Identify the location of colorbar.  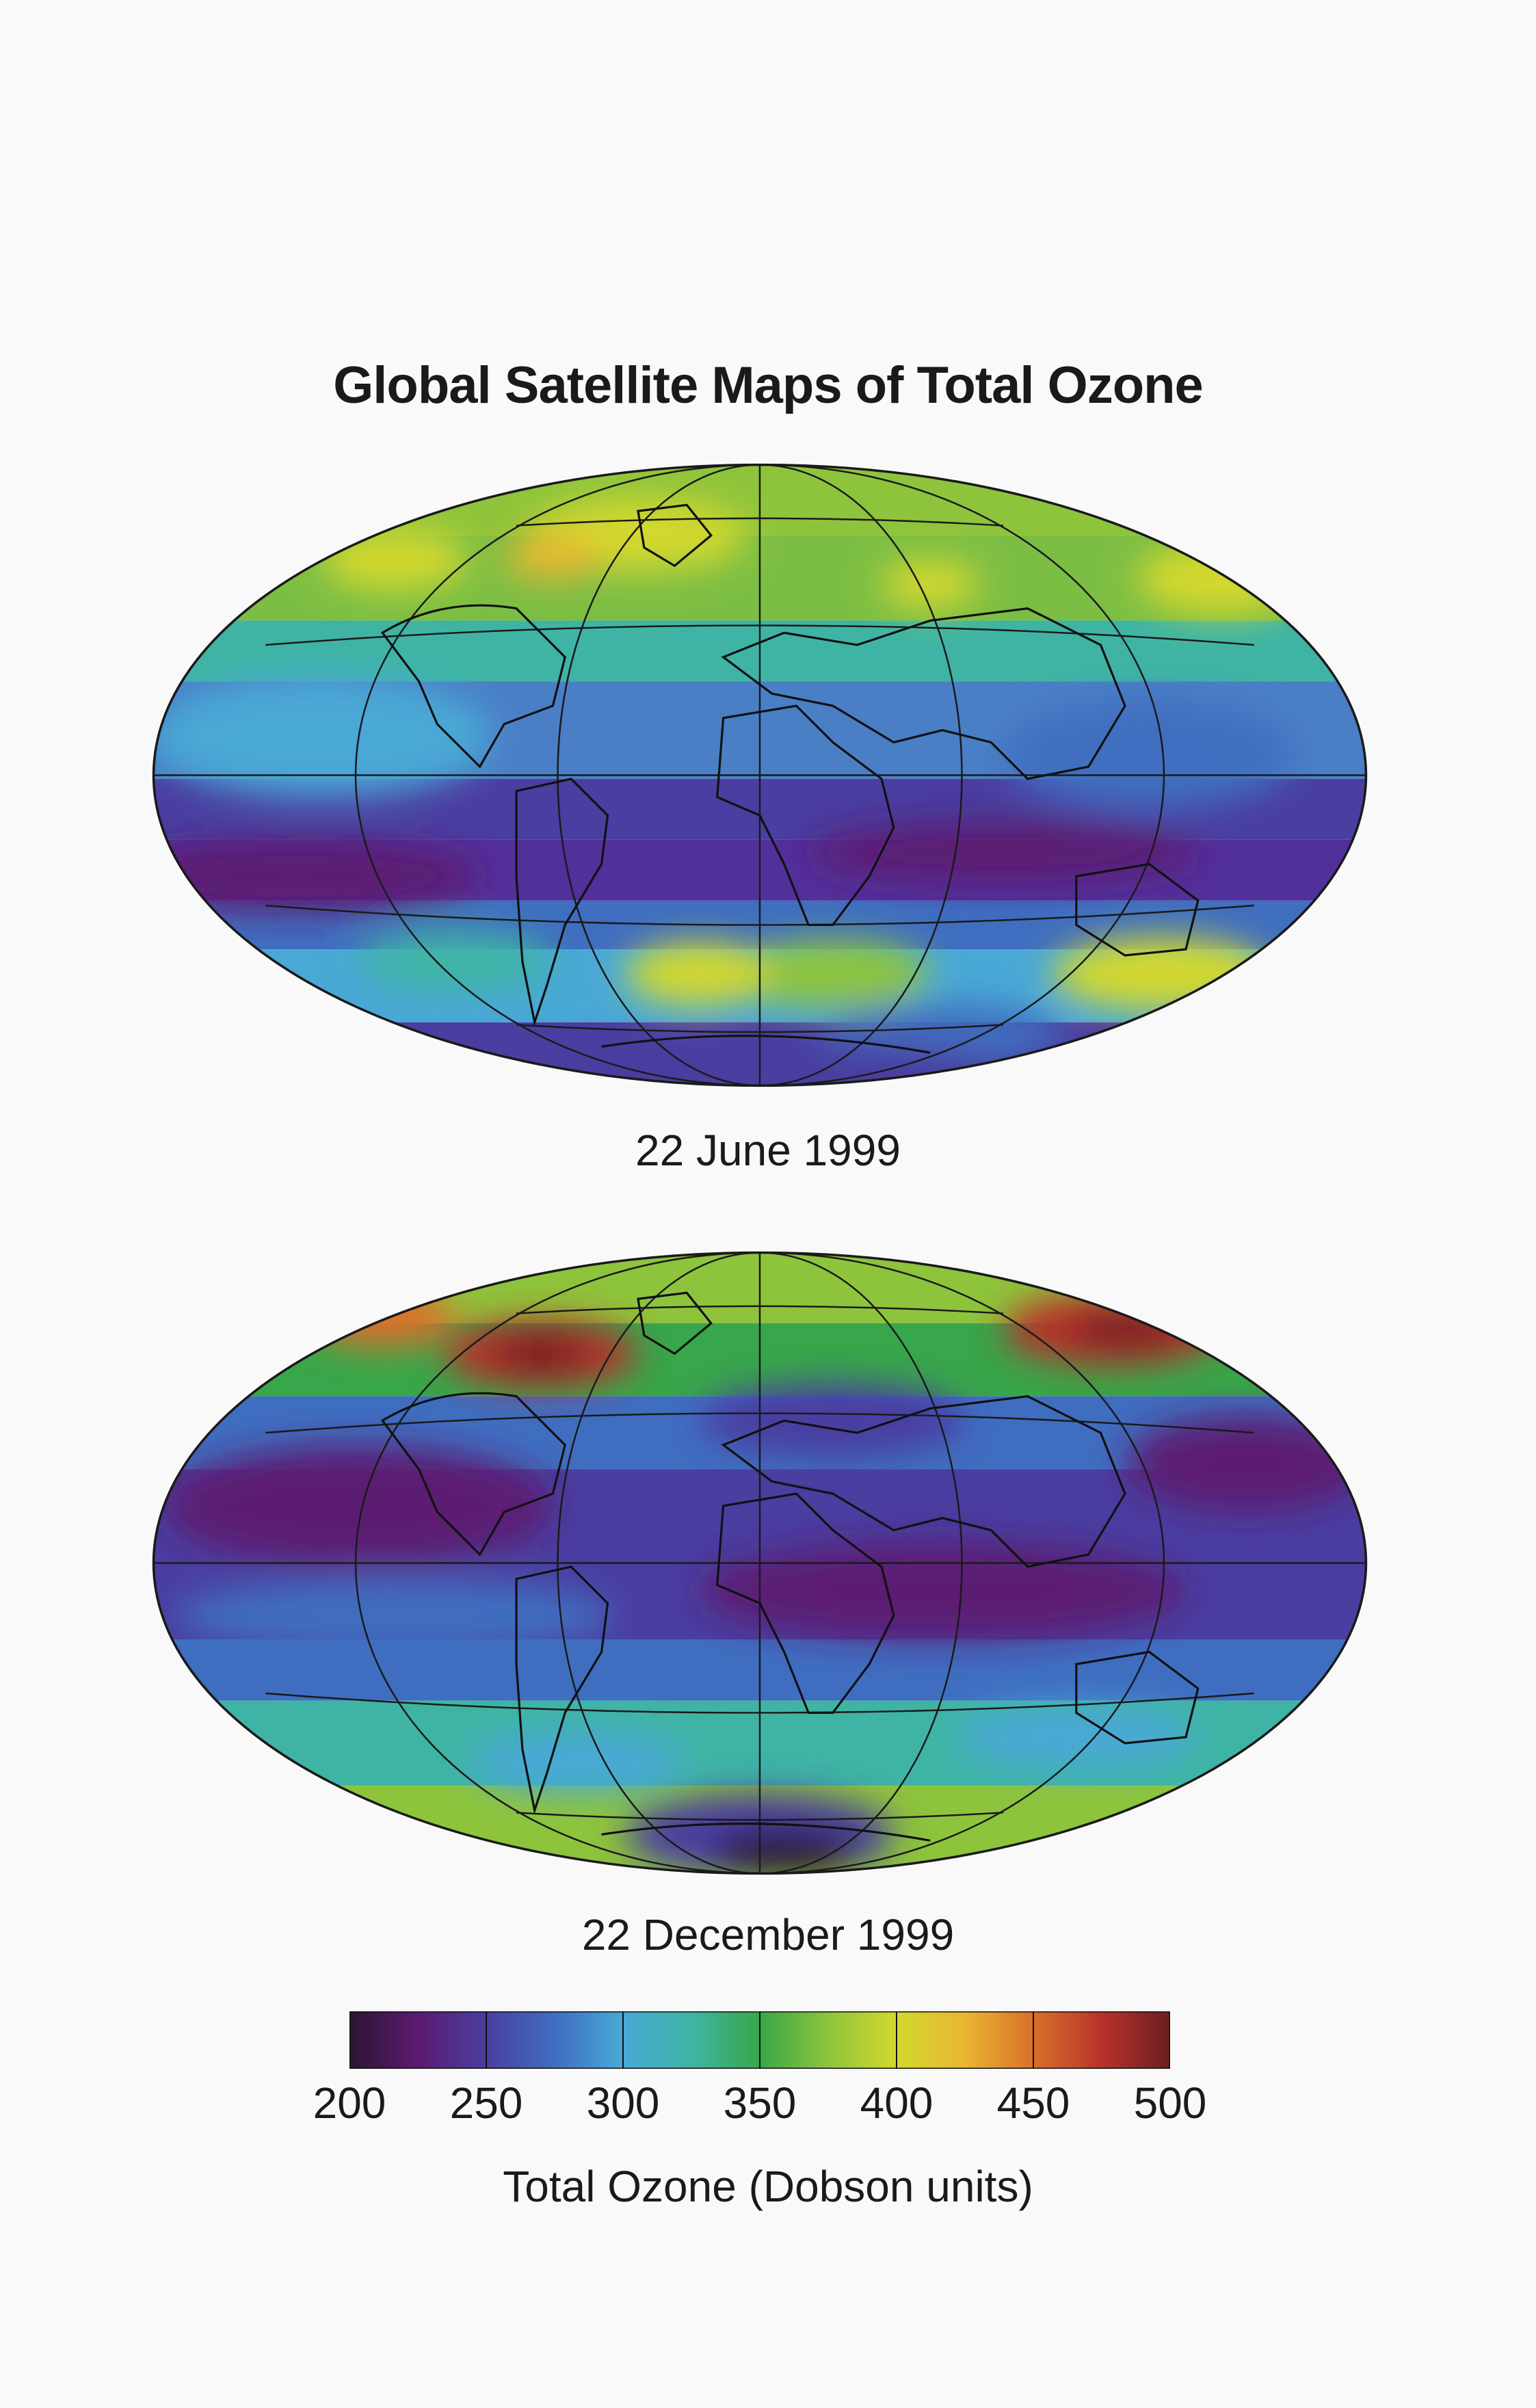
(759, 2040).